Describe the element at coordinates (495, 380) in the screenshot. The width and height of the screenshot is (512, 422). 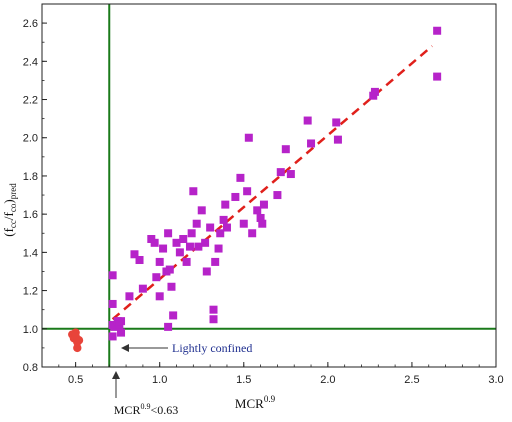
I see `x-tick-label: 3.0` at that location.